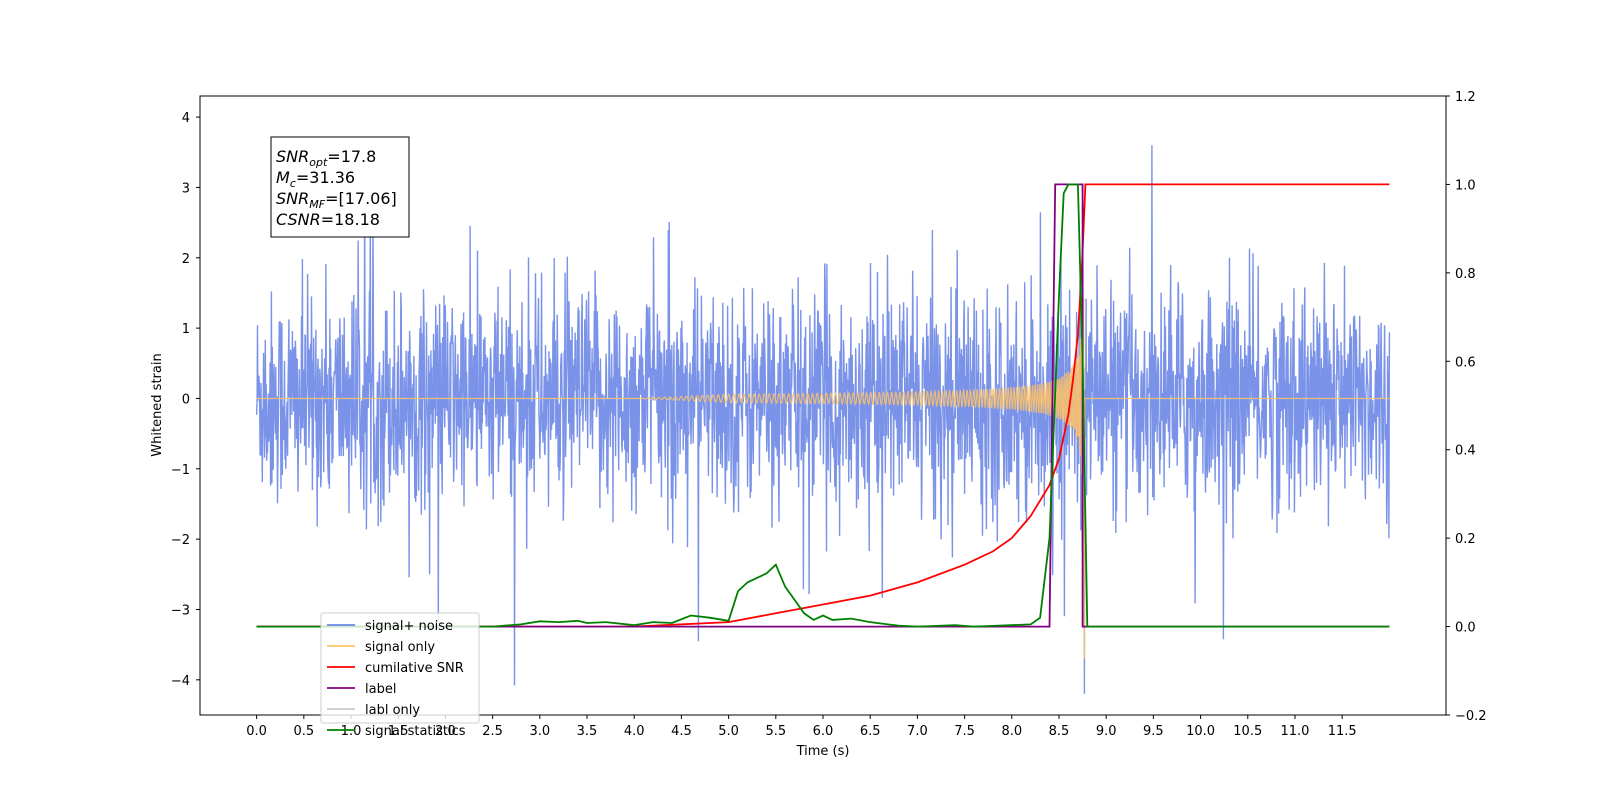 This screenshot has height=800, width=1600. I want to click on legend-label: cumilative SNR, so click(414, 668).